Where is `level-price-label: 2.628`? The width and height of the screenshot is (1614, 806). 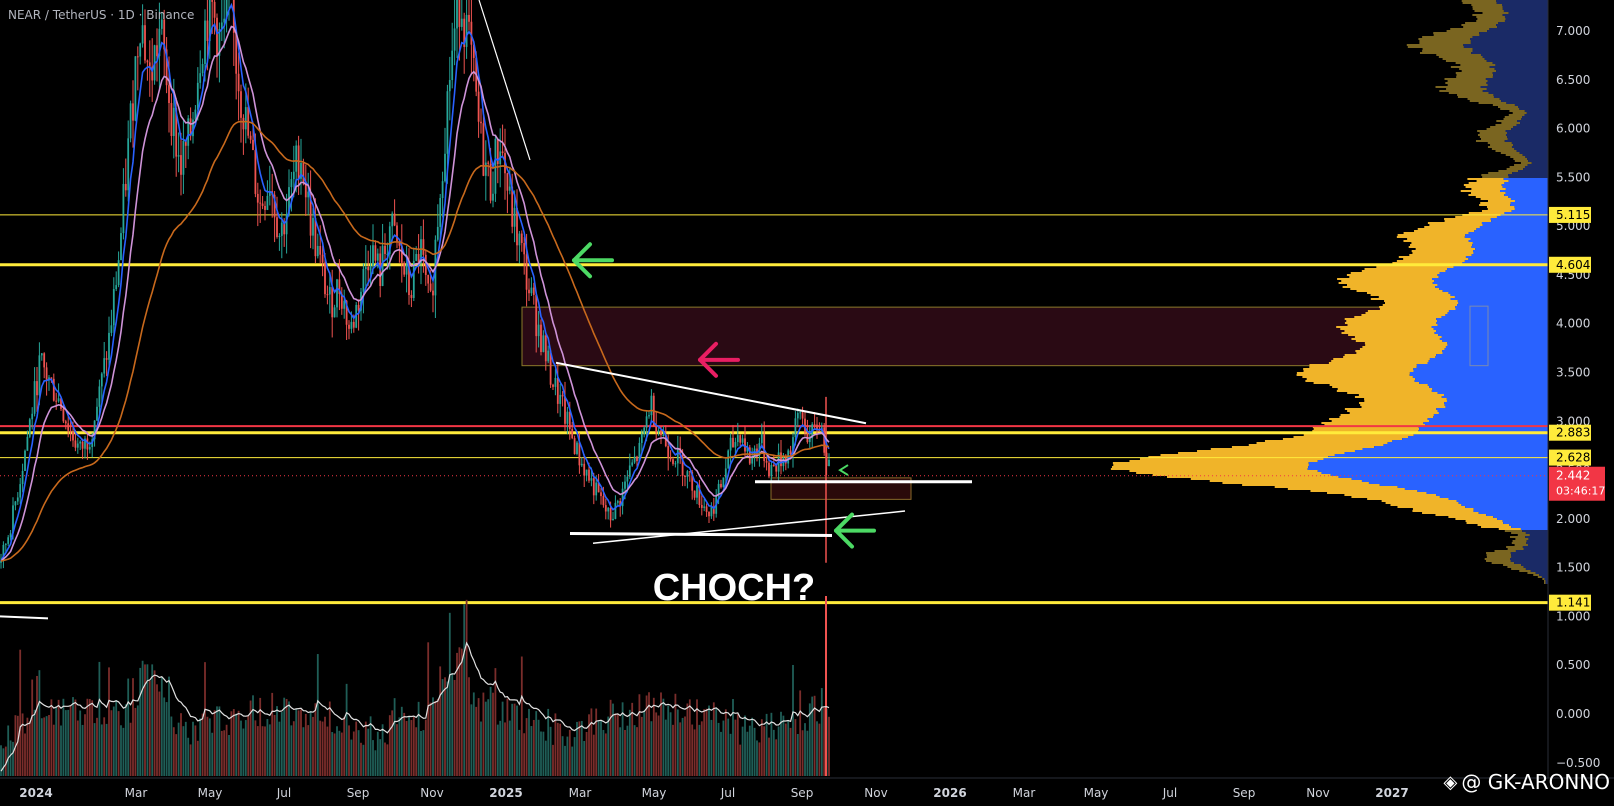
level-price-label: 2.628 is located at coordinates (1573, 458).